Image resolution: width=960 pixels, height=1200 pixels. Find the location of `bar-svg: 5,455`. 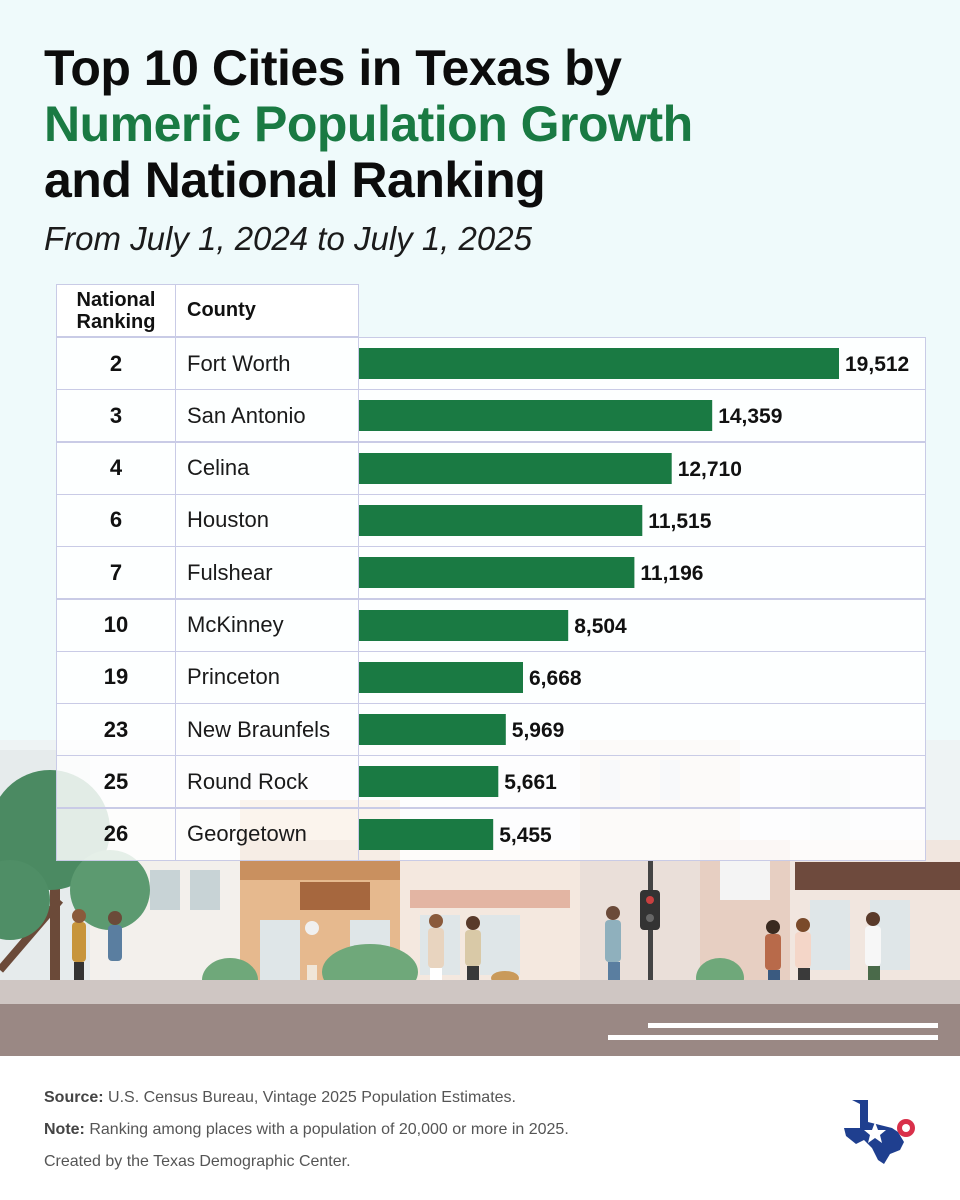

bar-svg: 5,455 is located at coordinates (455, 834).